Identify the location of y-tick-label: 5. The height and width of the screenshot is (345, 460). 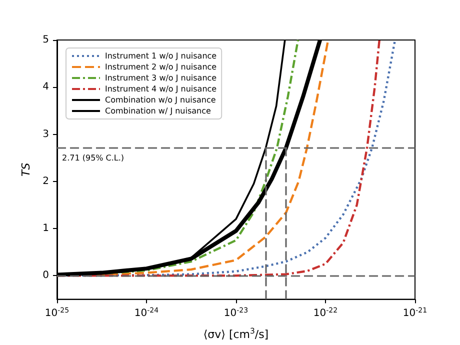
(45, 40).